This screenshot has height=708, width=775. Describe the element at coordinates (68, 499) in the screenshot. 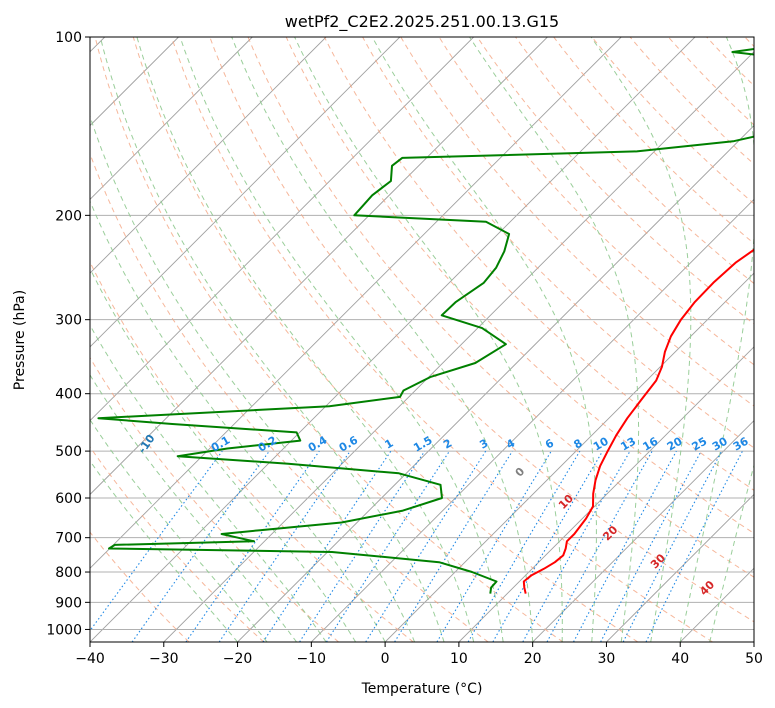

I see `y-tick-label: 600` at that location.